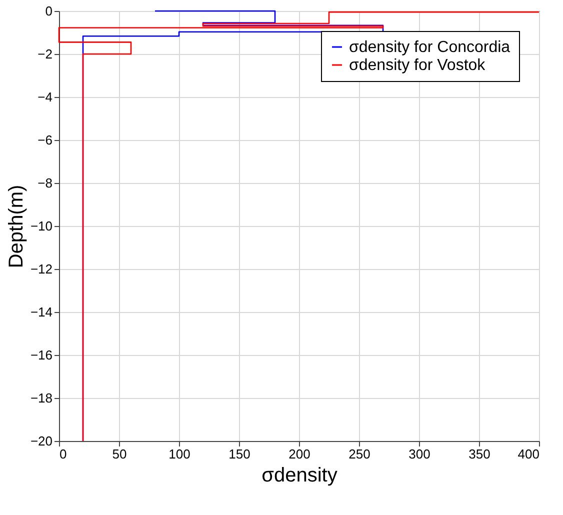 The image size is (563, 515). I want to click on y-axis-title: Depth(m), so click(16, 226).